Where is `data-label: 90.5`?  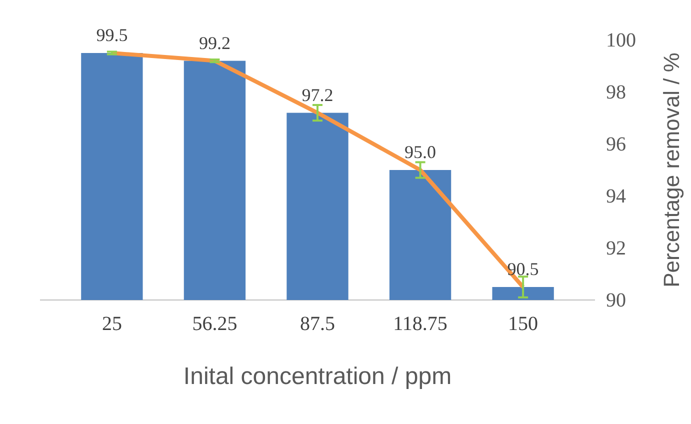 data-label: 90.5 is located at coordinates (523, 269).